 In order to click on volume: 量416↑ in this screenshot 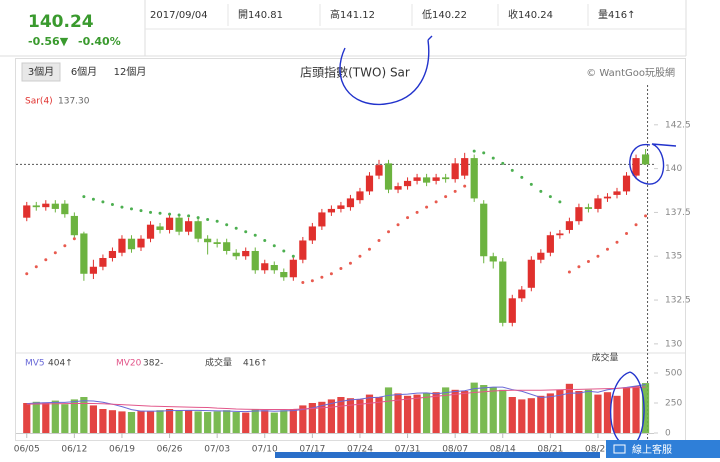, I will do `click(616, 15)`.